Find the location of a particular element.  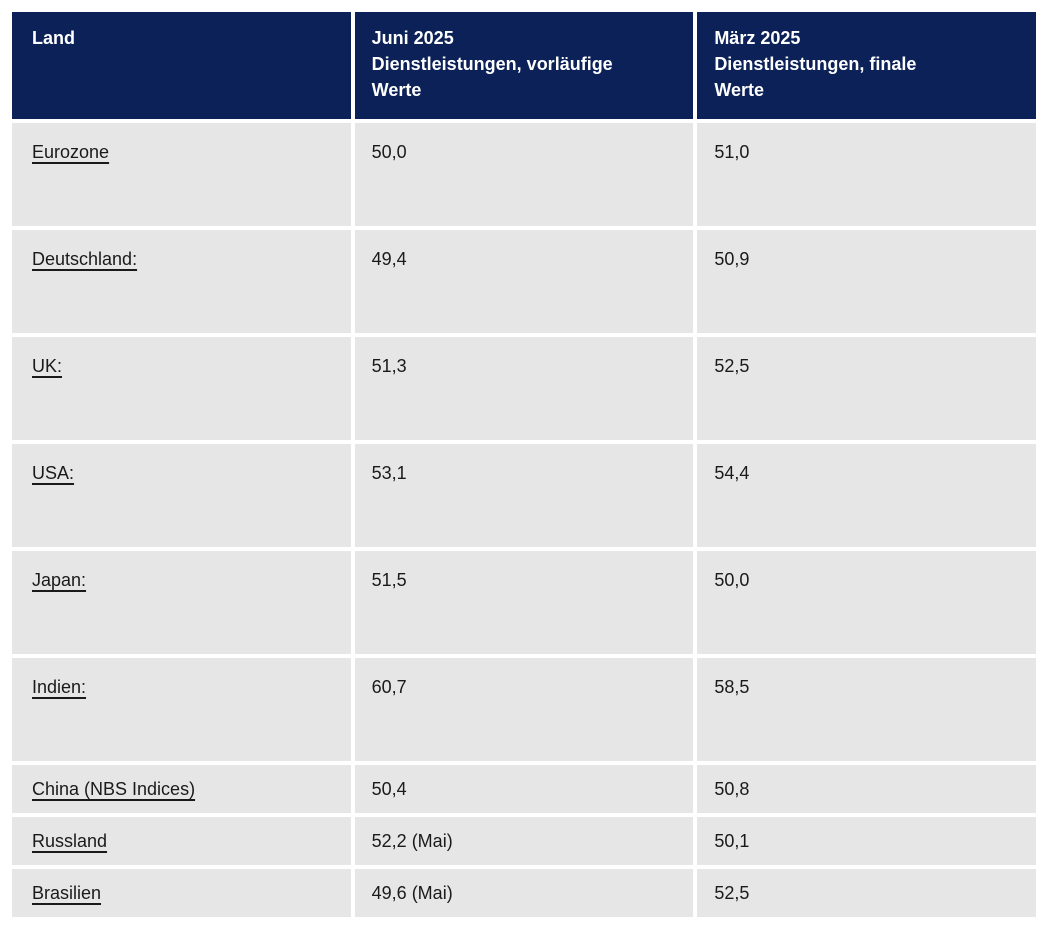

maerz-value-cell: 58,5 is located at coordinates (866, 709).